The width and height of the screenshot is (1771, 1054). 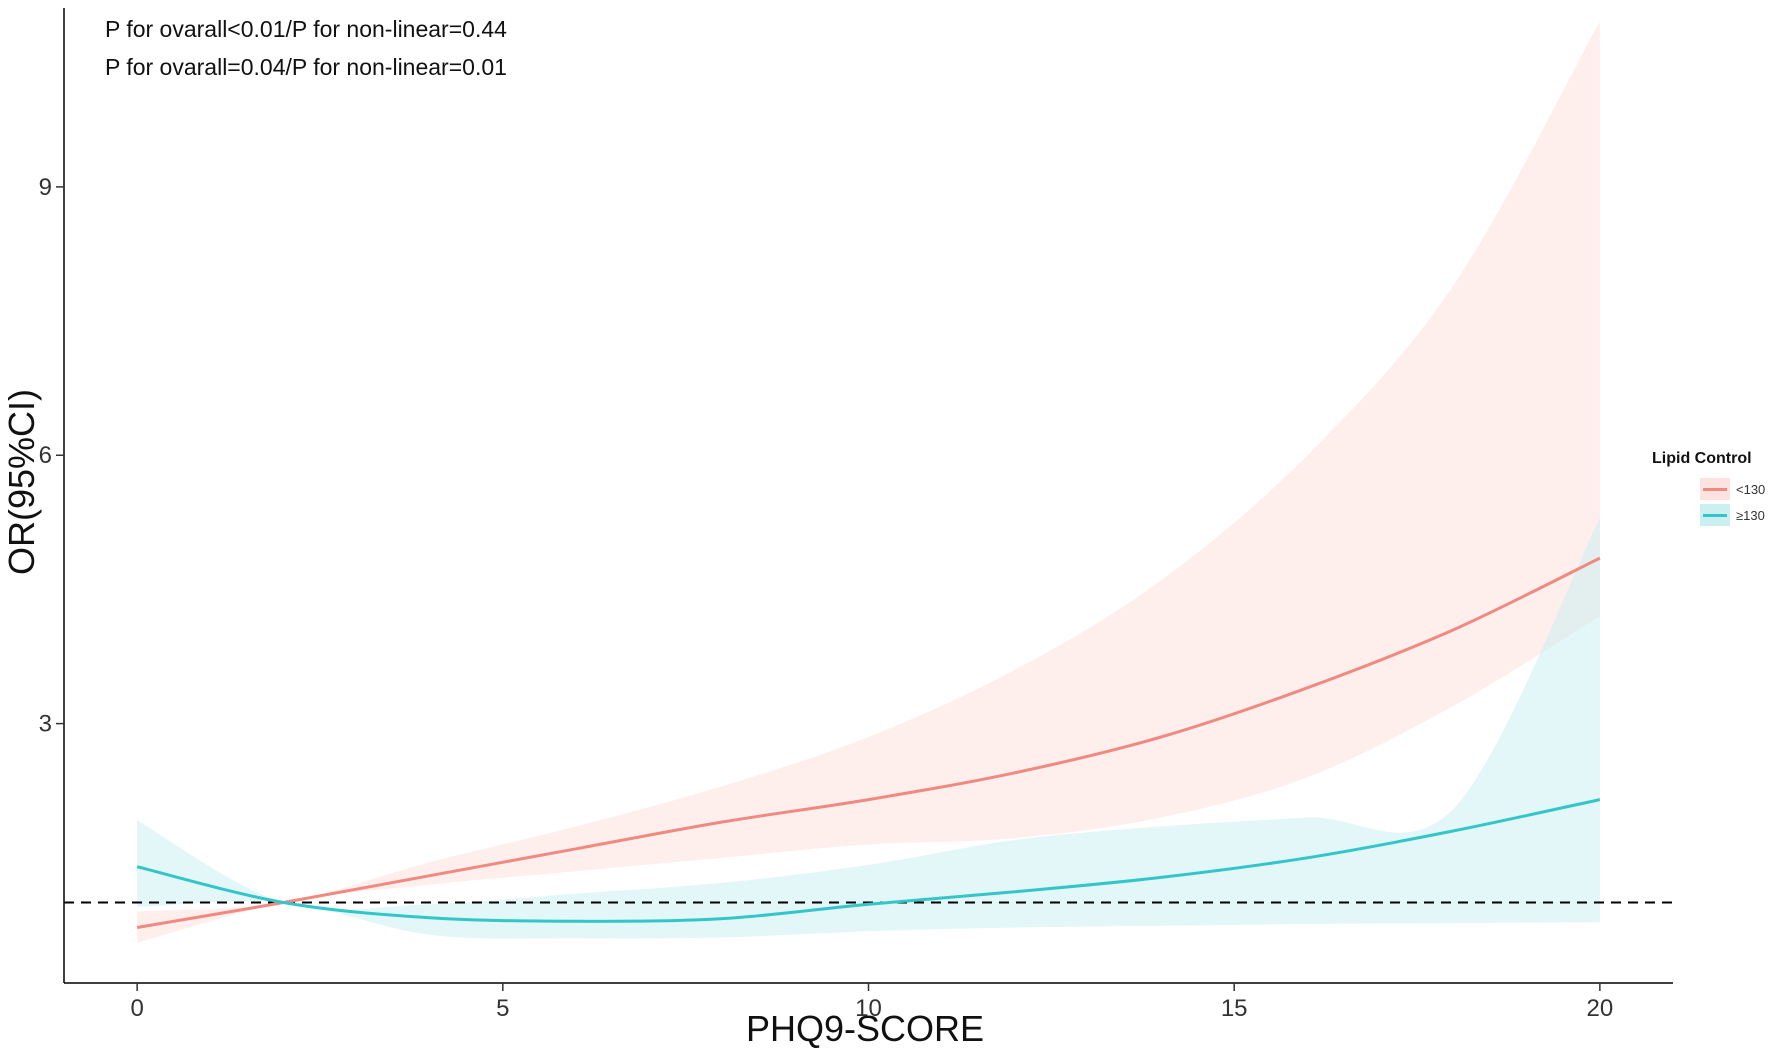 I want to click on legend-label-ge130: ≥130, so click(x=1750, y=515).